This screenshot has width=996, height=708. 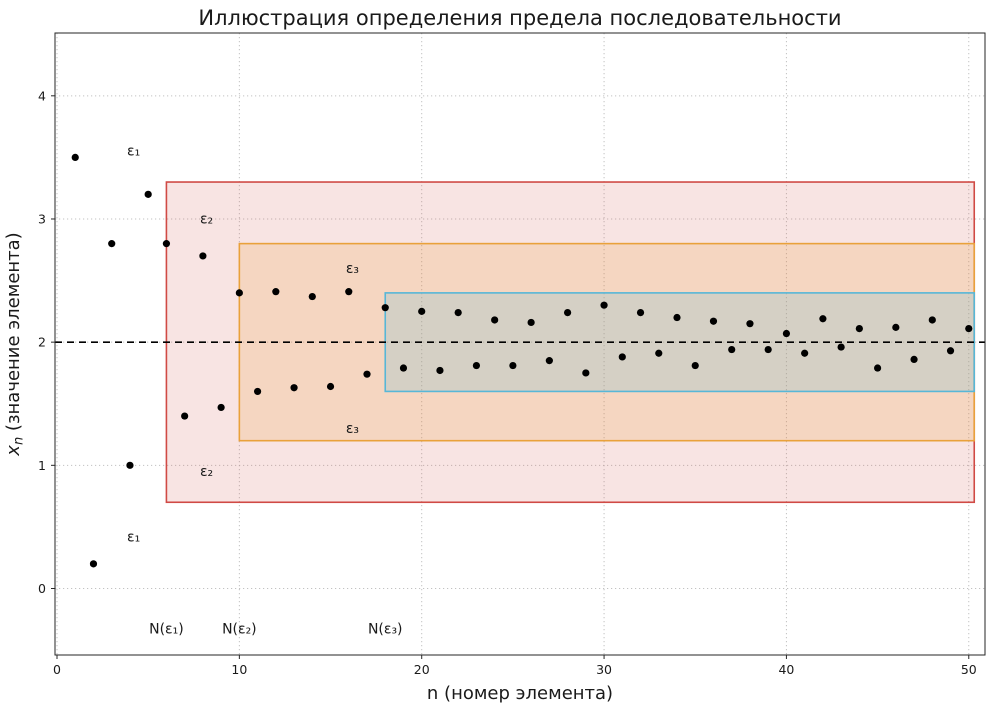 I want to click on y-tick-label: 3, so click(x=42, y=218).